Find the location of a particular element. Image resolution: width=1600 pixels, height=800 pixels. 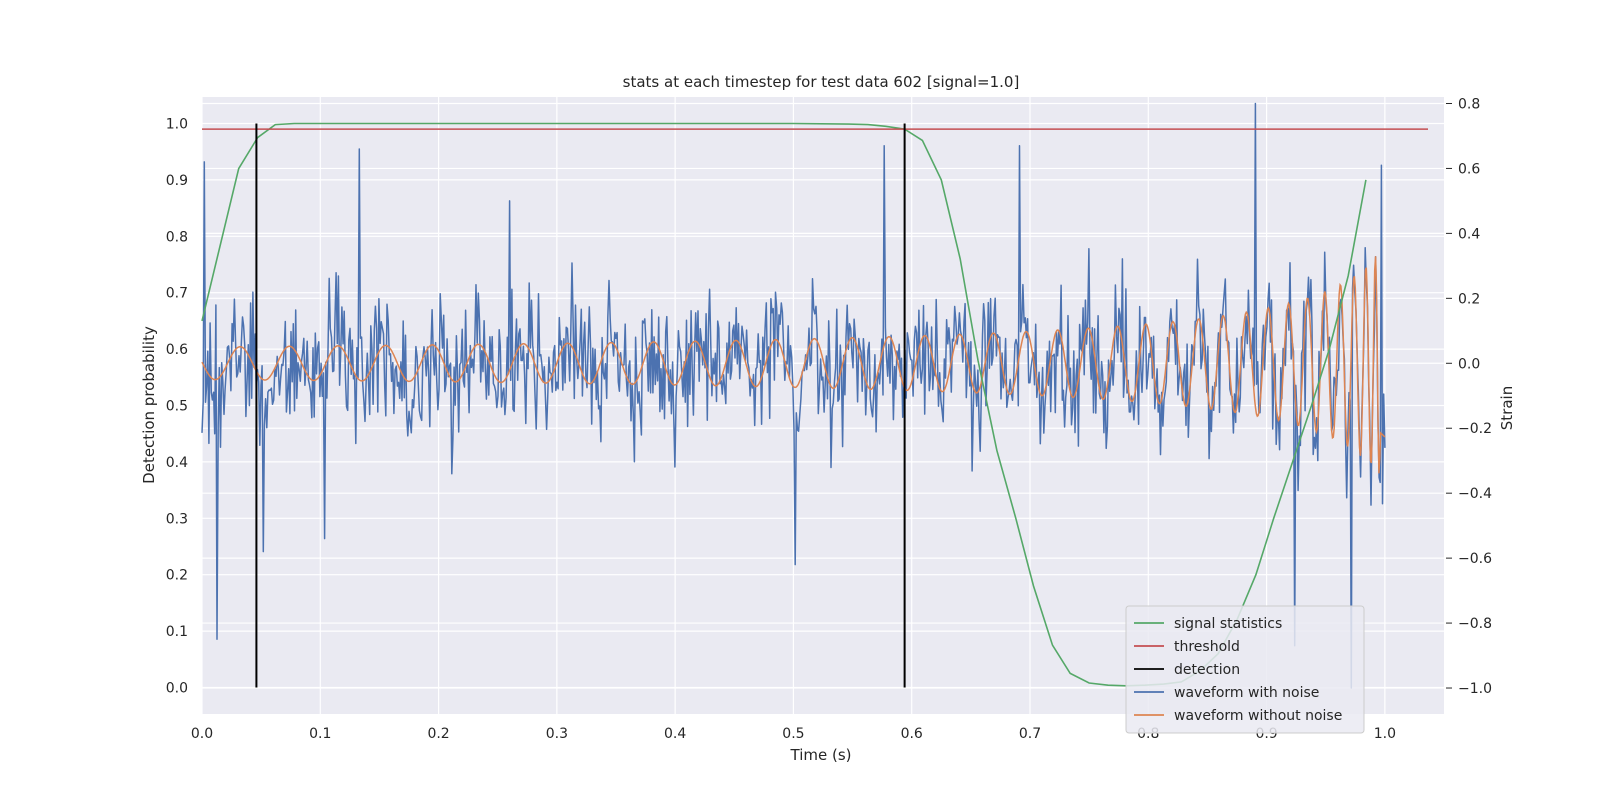

legend-label: waveform without noise is located at coordinates (1258, 716).